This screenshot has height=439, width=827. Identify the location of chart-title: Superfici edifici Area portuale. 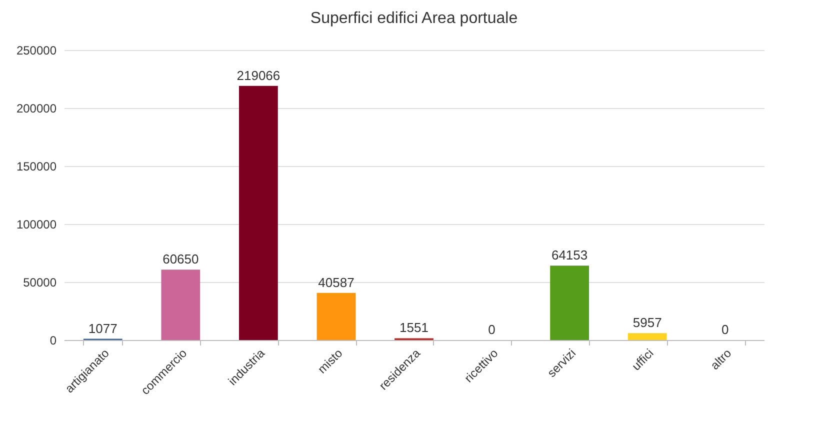
(414, 18).